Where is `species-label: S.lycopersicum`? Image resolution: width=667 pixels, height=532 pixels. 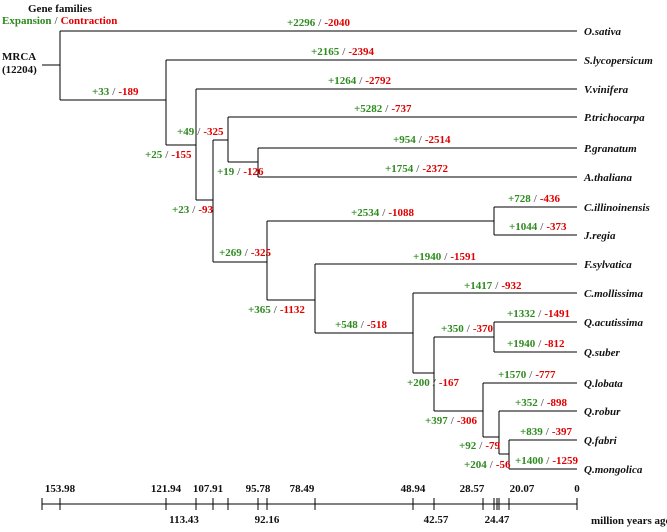
species-label: S.lycopersicum is located at coordinates (618, 61).